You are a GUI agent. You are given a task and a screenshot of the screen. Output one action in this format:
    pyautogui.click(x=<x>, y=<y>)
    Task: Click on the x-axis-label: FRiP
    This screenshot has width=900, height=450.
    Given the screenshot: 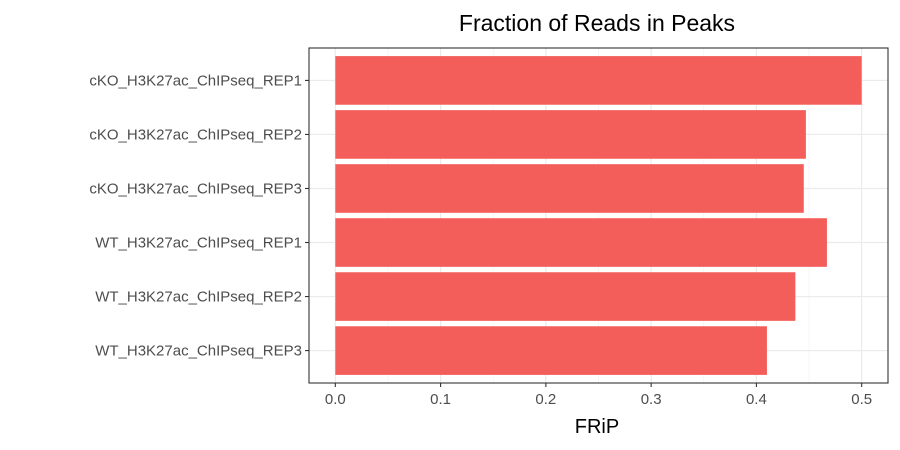 What is the action you would take?
    pyautogui.click(x=597, y=427)
    